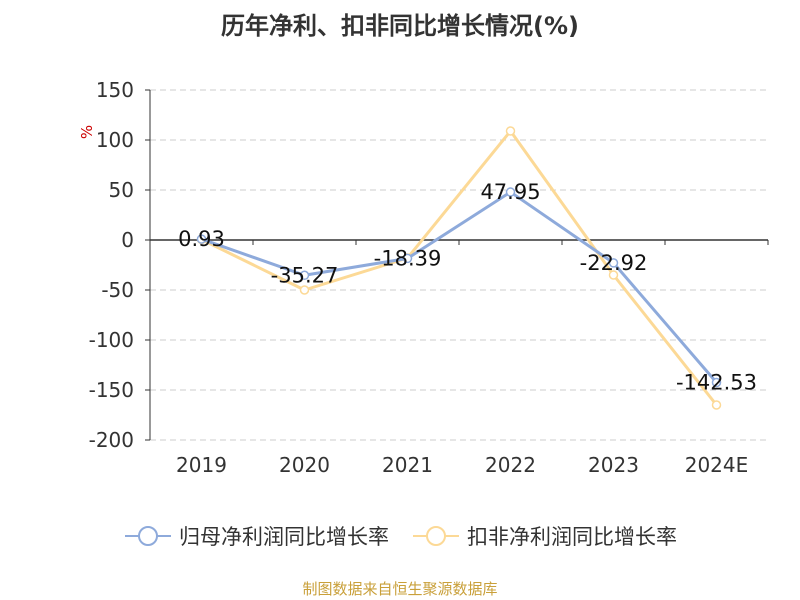 This screenshot has height=600, width=800. I want to click on data-label: -35.27, so click(305, 275).